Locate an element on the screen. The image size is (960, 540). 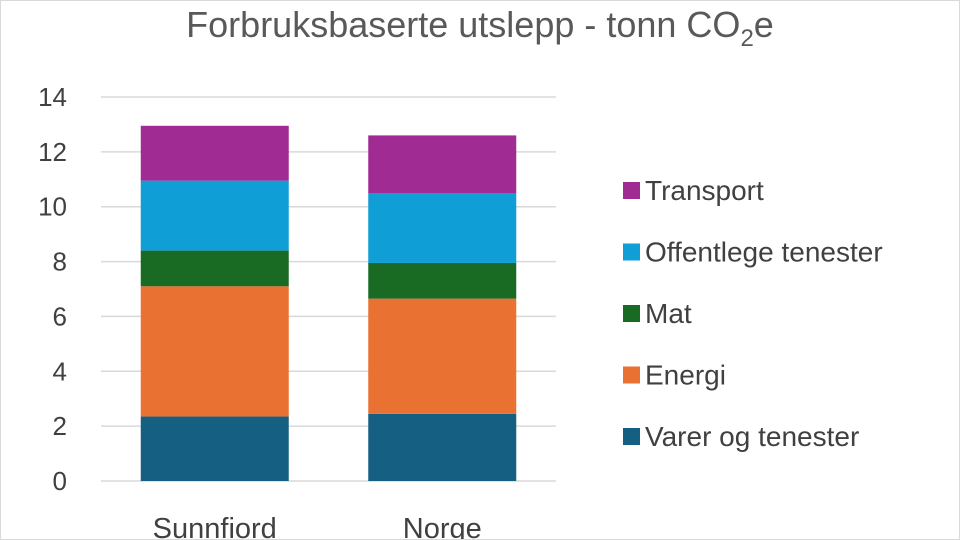
legend-label-varer-og-tenester: Varer og tenester is located at coordinates (752, 436).